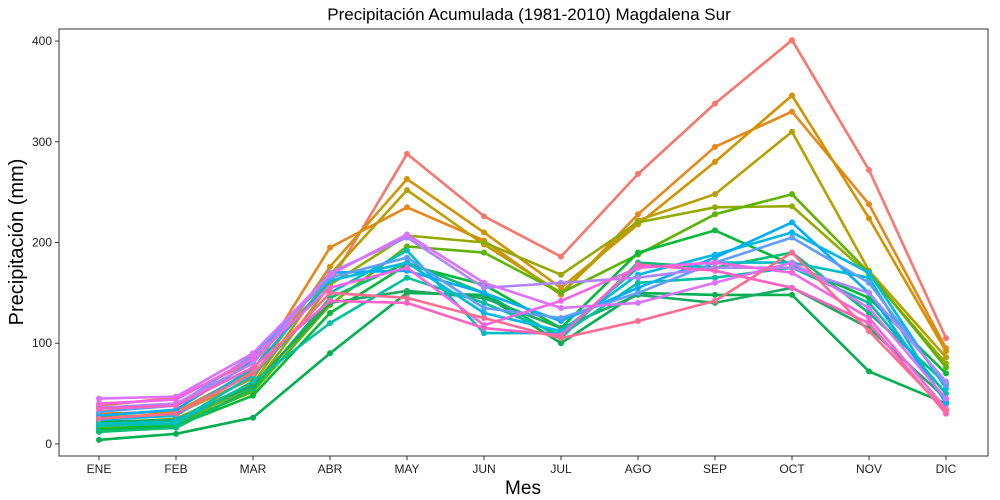  Describe the element at coordinates (99, 469) in the screenshot. I see `x-tick-label: ENE` at that location.